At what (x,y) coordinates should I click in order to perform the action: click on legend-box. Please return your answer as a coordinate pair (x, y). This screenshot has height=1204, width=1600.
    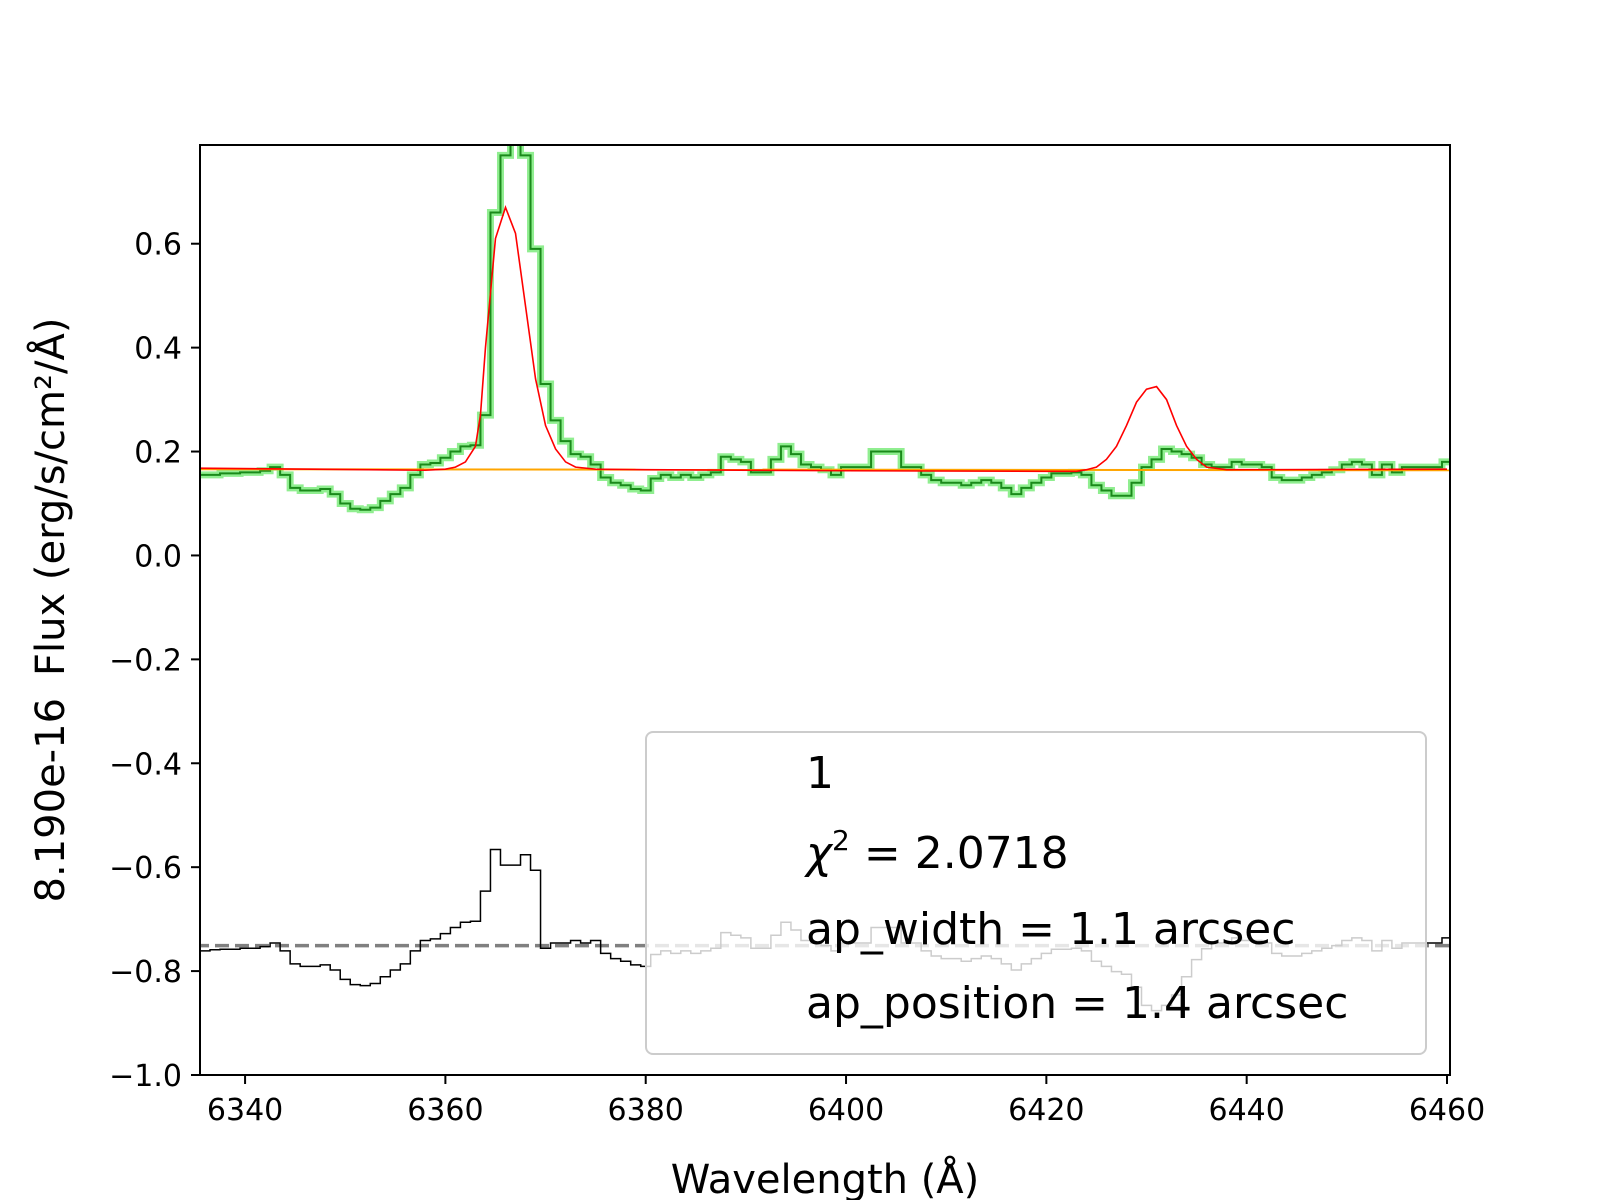
    Looking at the image, I should click on (1036, 893).